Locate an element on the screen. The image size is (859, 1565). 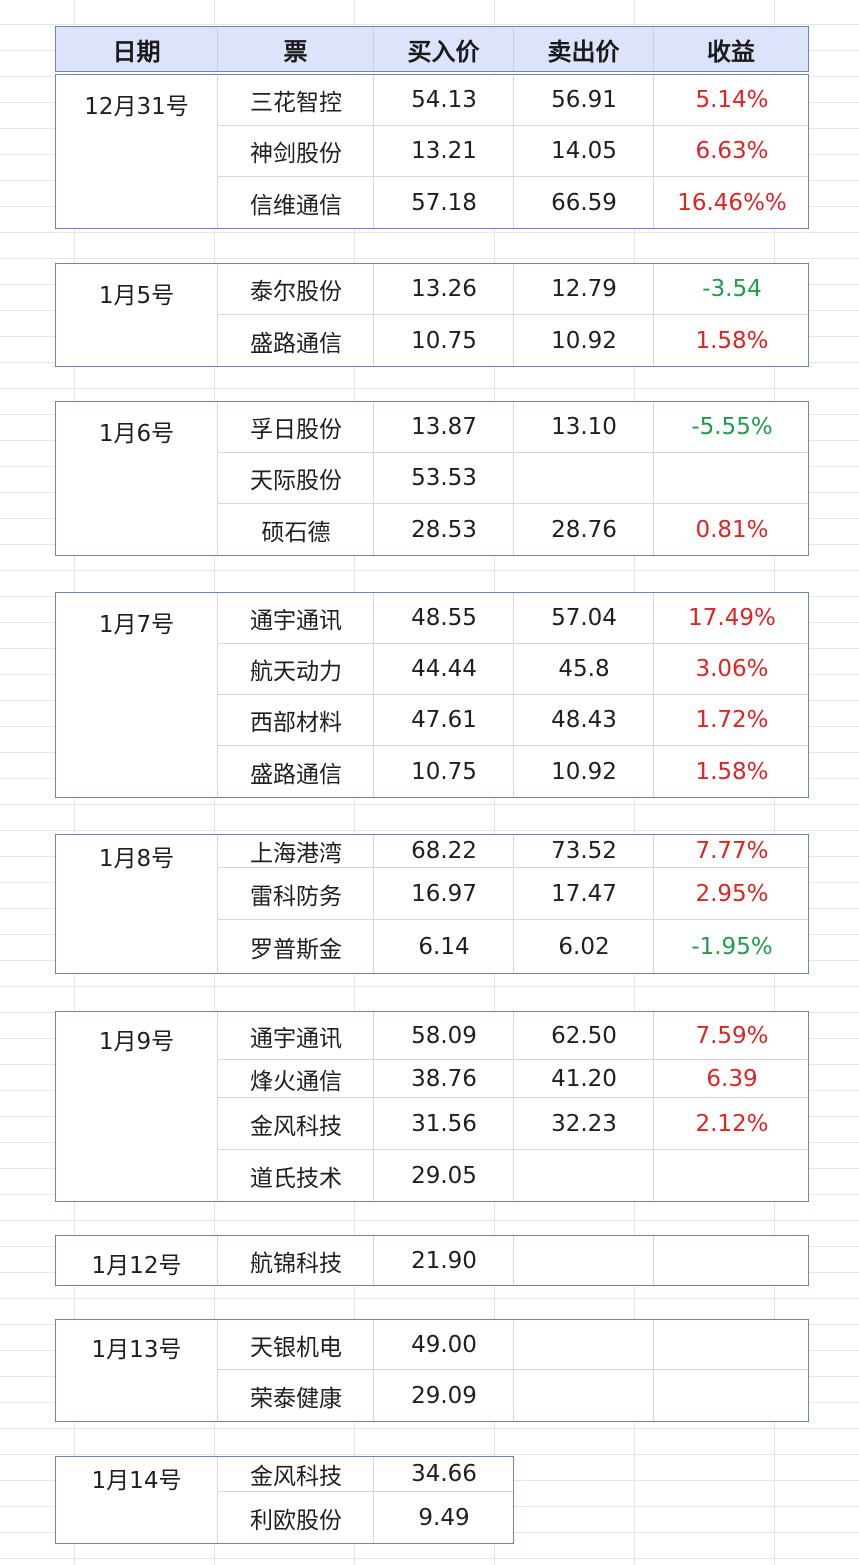
sell-price: 45.8 is located at coordinates (584, 669).